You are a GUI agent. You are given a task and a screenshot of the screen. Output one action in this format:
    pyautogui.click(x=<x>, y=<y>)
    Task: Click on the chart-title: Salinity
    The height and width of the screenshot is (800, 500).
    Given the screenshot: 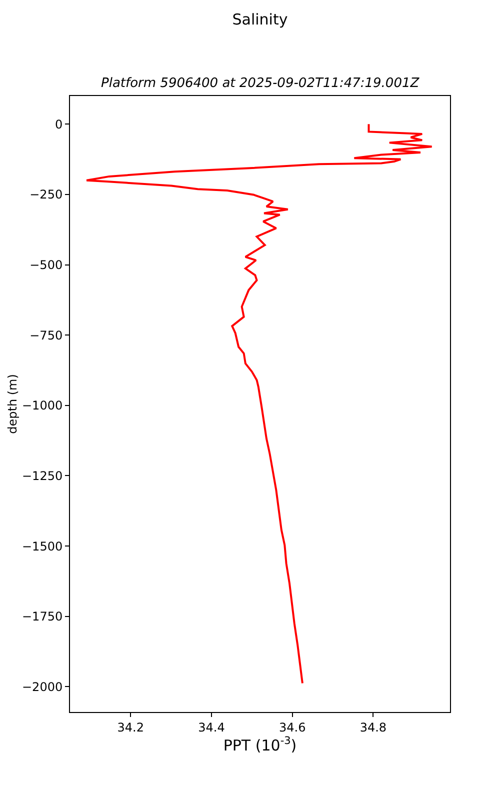 What is the action you would take?
    pyautogui.click(x=260, y=19)
    